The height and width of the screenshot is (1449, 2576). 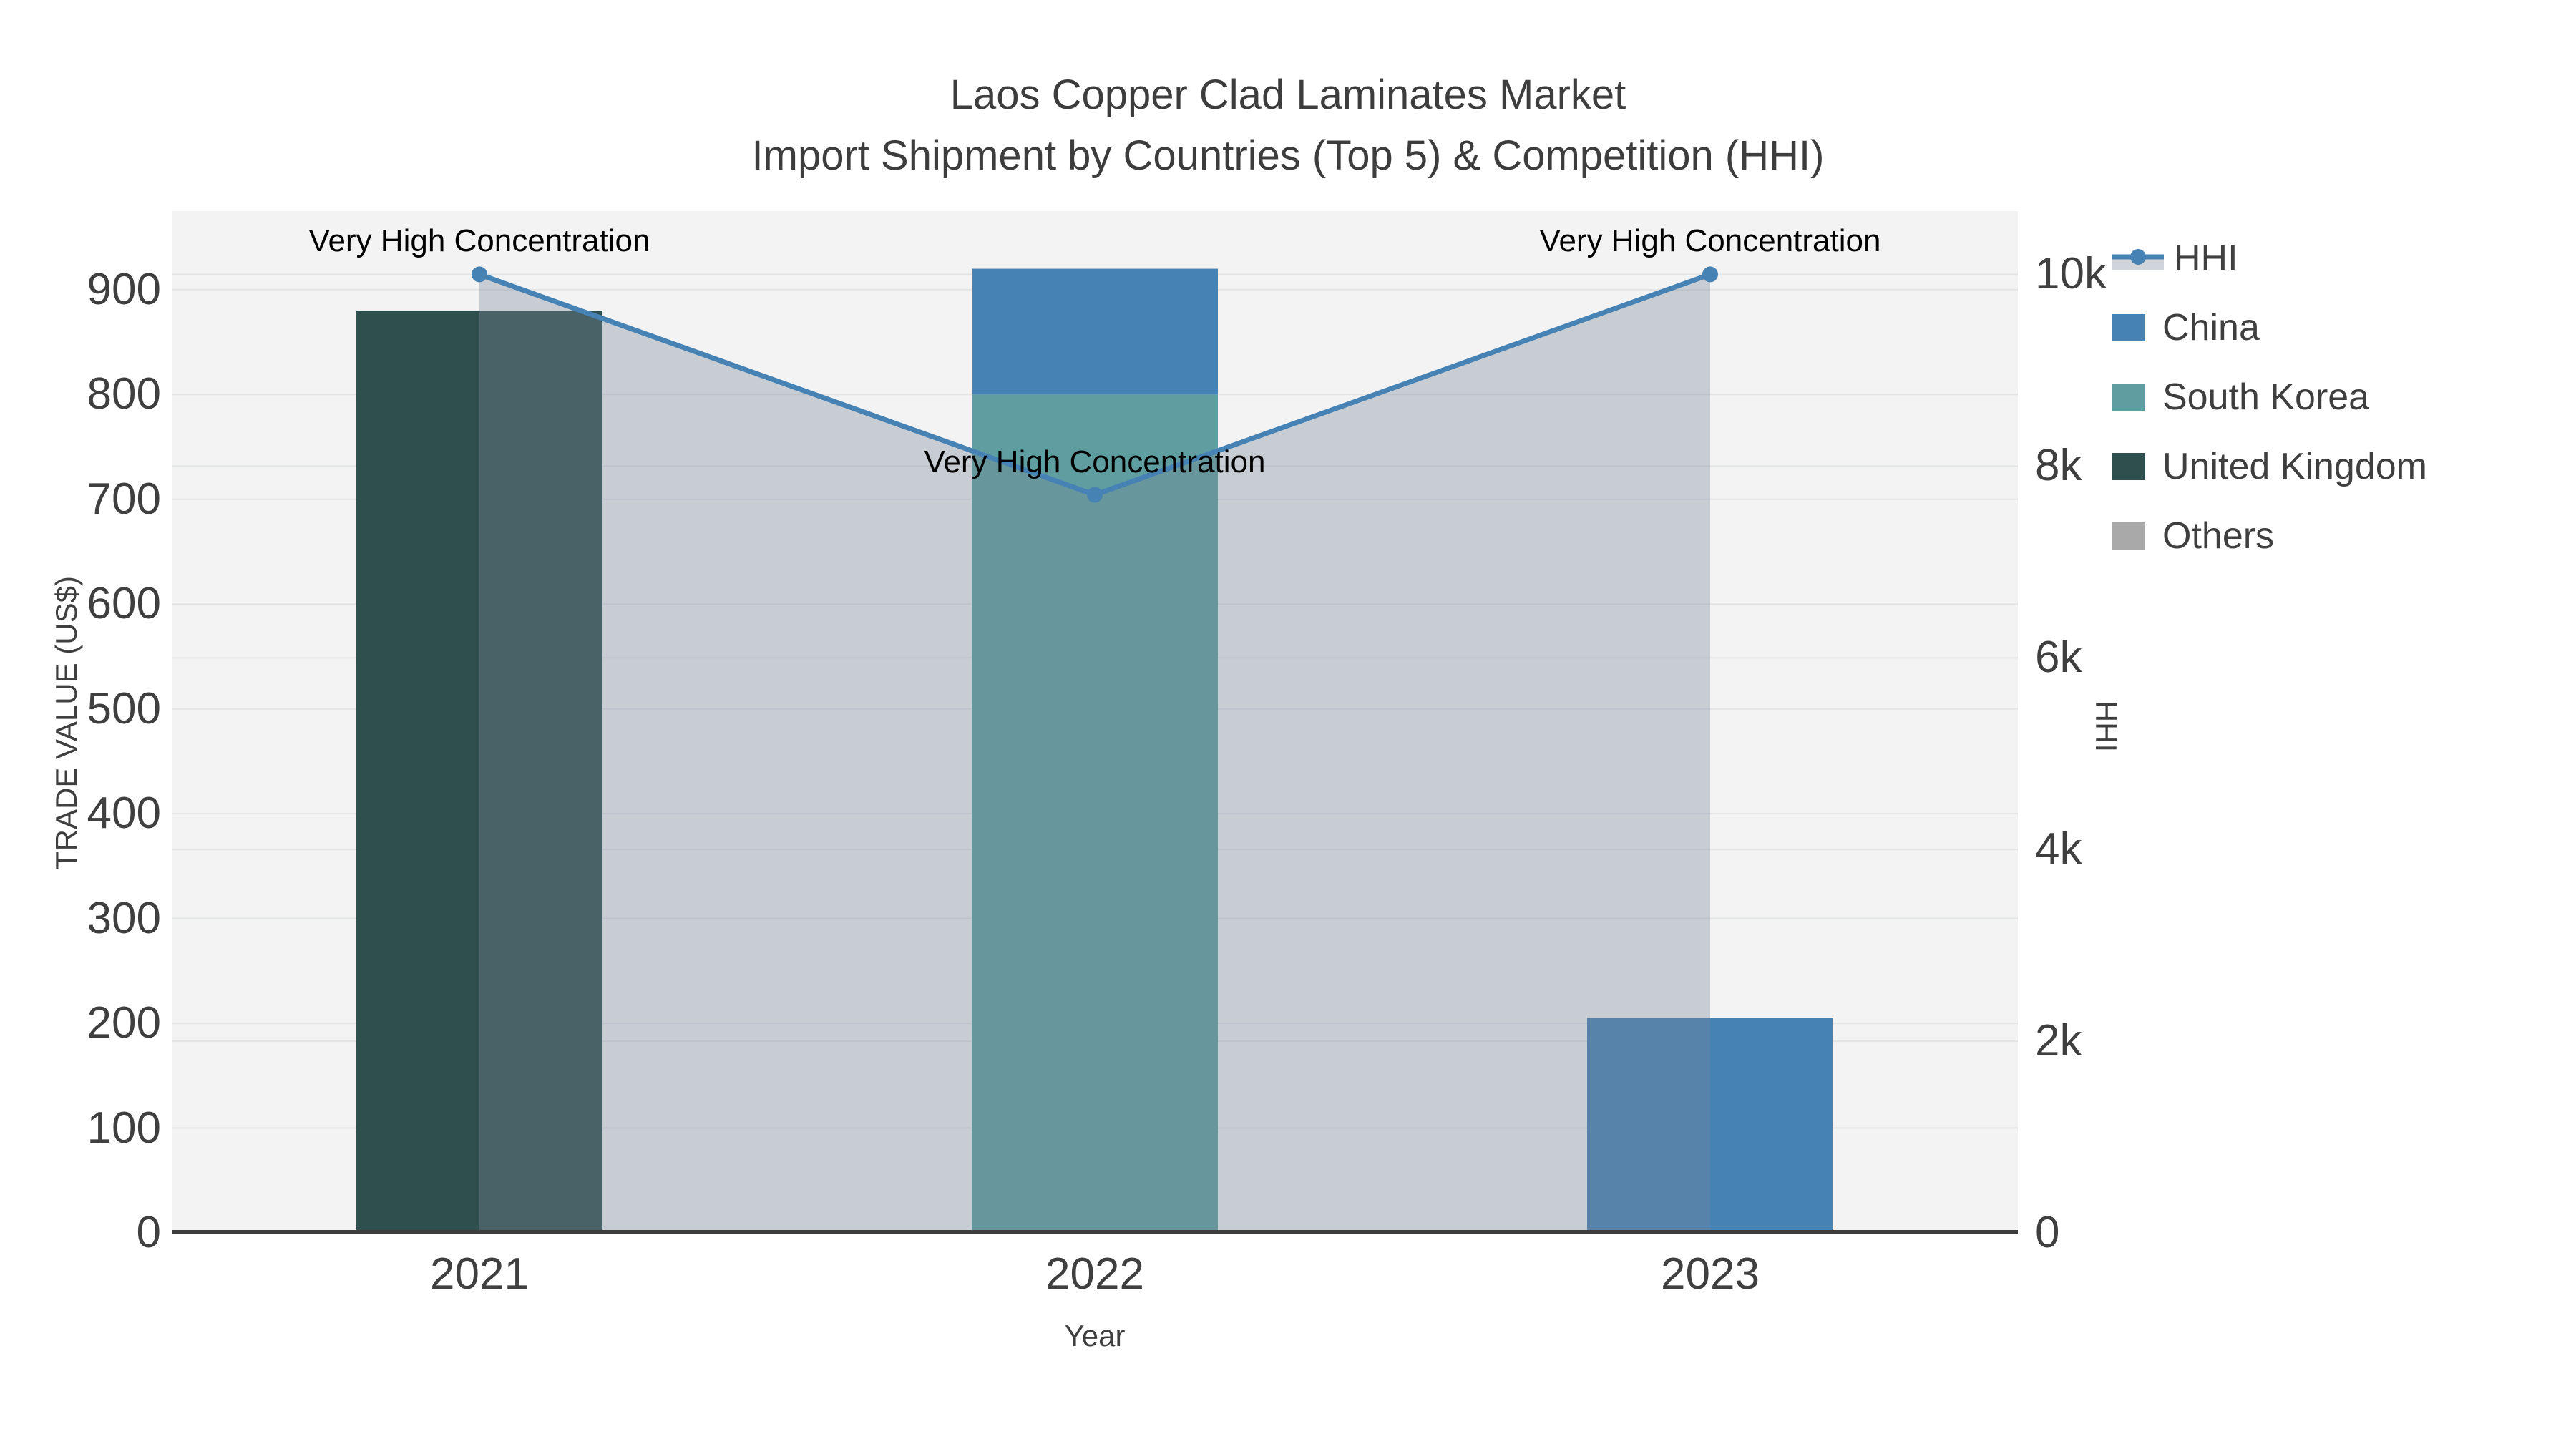 What do you see at coordinates (2128, 327) in the screenshot?
I see `legend-swatch-china` at bounding box center [2128, 327].